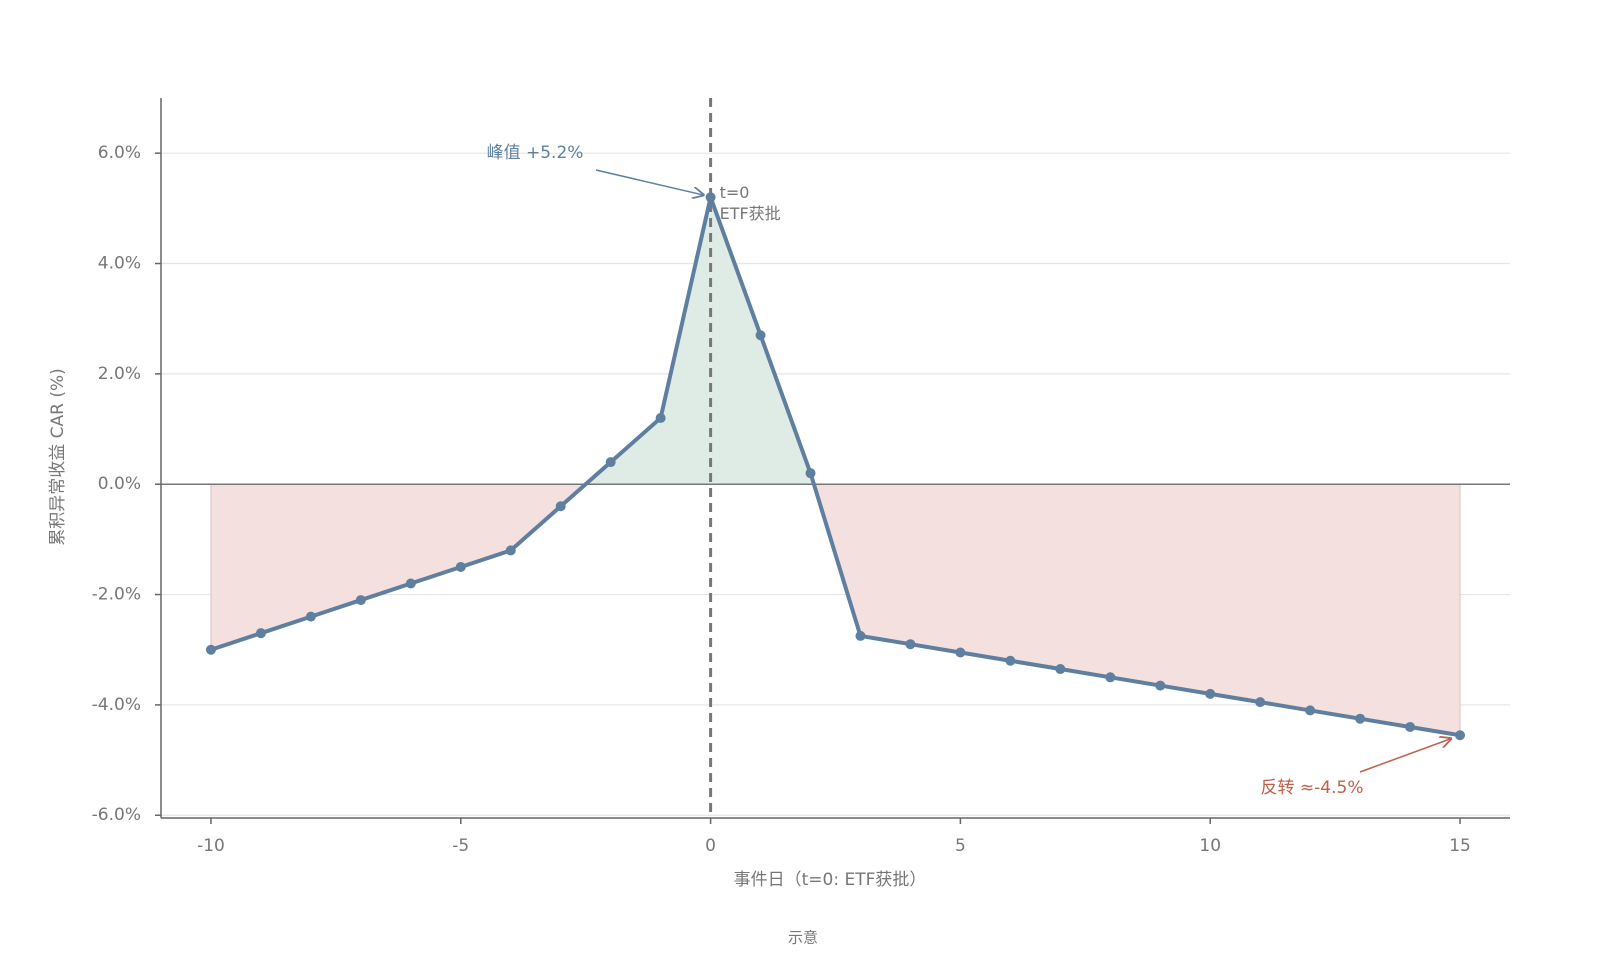 This screenshot has width=1600, height=969. What do you see at coordinates (1460, 846) in the screenshot?
I see `x-tick-label: 15` at bounding box center [1460, 846].